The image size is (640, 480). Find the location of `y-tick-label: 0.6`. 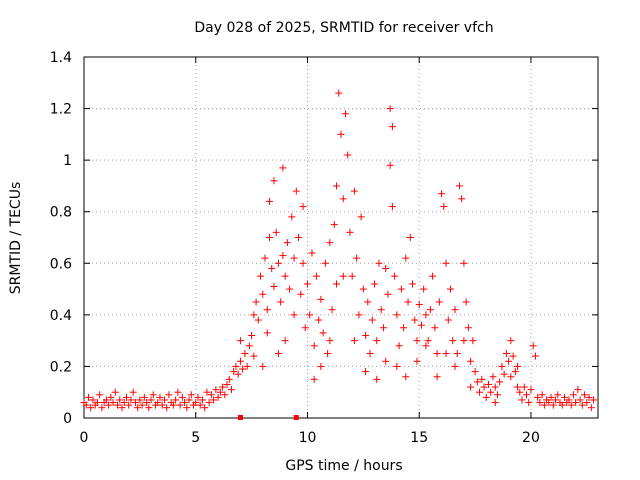

y-tick-label: 0.6 is located at coordinates (61, 264).